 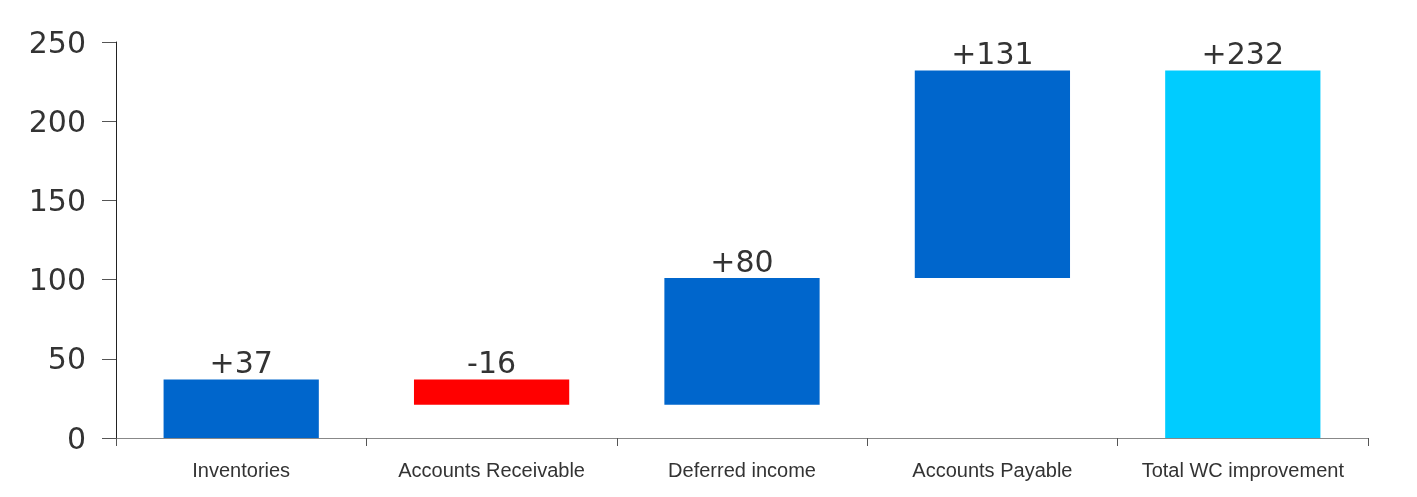 What do you see at coordinates (66, 359) in the screenshot?
I see `y-tick-label: 50` at bounding box center [66, 359].